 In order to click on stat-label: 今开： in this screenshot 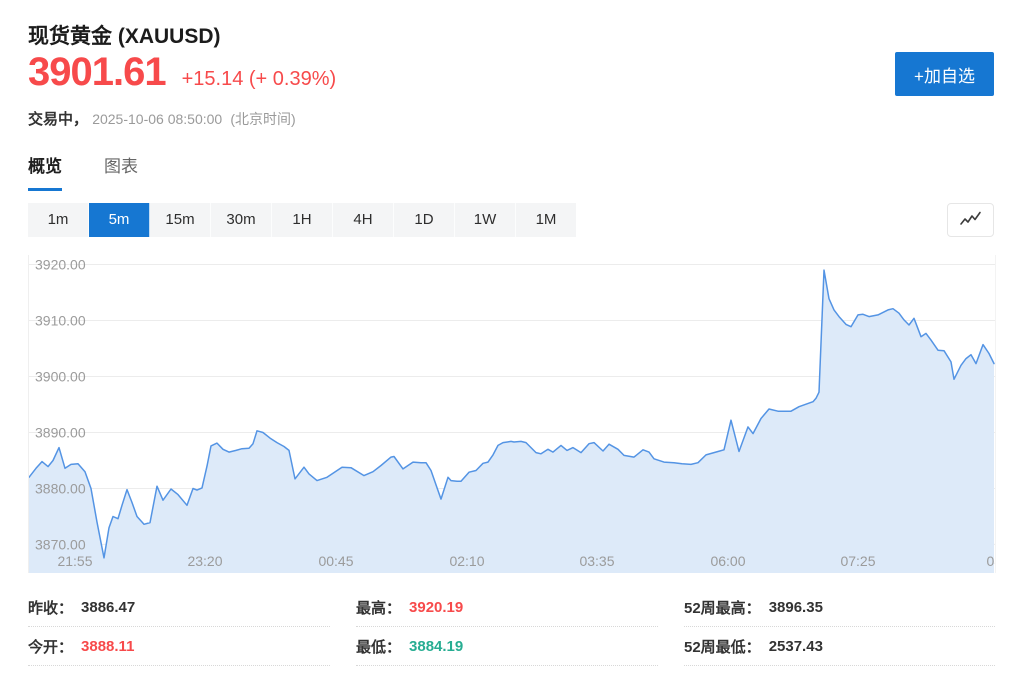, I will do `click(51, 647)`.